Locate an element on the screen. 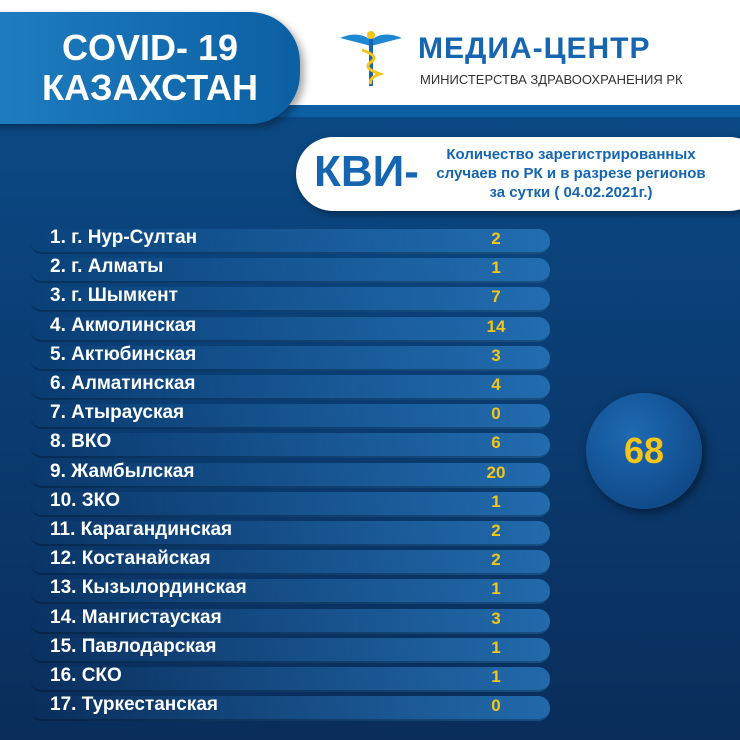 Image resolution: width=740 pixels, height=740 pixels. region-row: 16. СКО 1 is located at coordinates (290, 678).